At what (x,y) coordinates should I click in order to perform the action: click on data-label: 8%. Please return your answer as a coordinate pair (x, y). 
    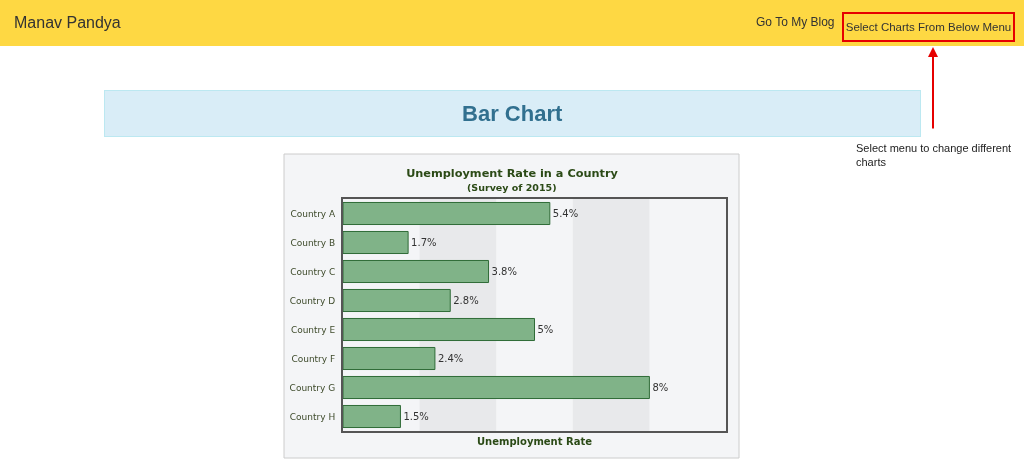
    Looking at the image, I should click on (660, 387).